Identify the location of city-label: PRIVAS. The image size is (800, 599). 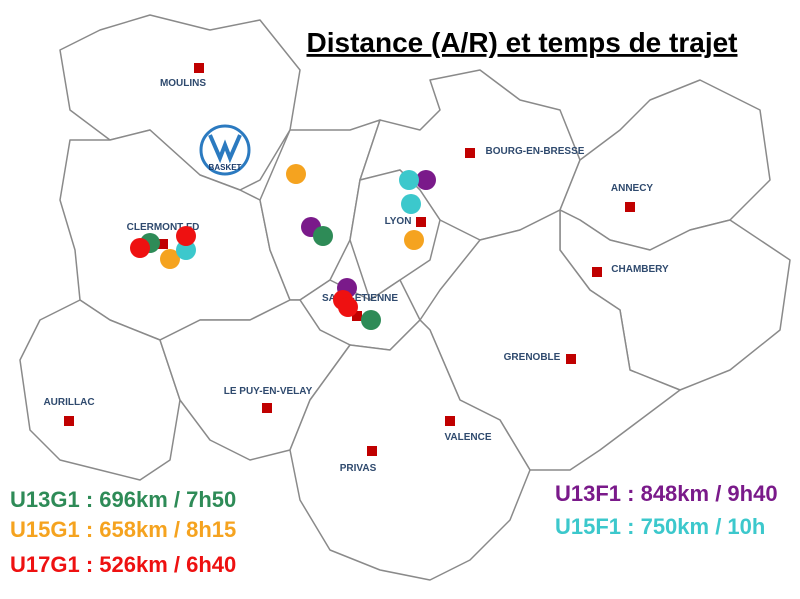
(358, 468).